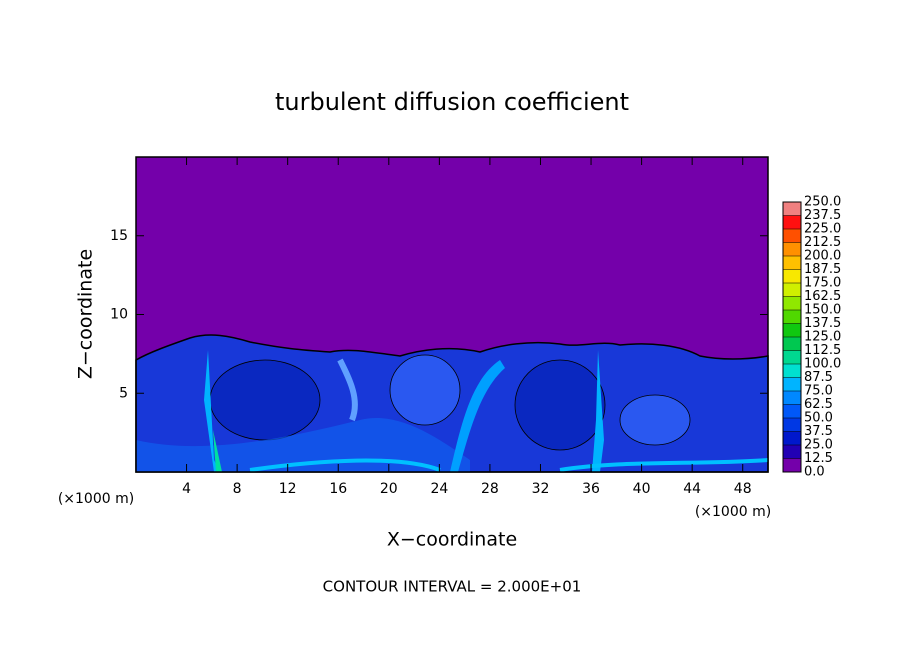 This screenshot has width=904, height=658. Describe the element at coordinates (338, 489) in the screenshot. I see `x-tick-label: 16` at that location.